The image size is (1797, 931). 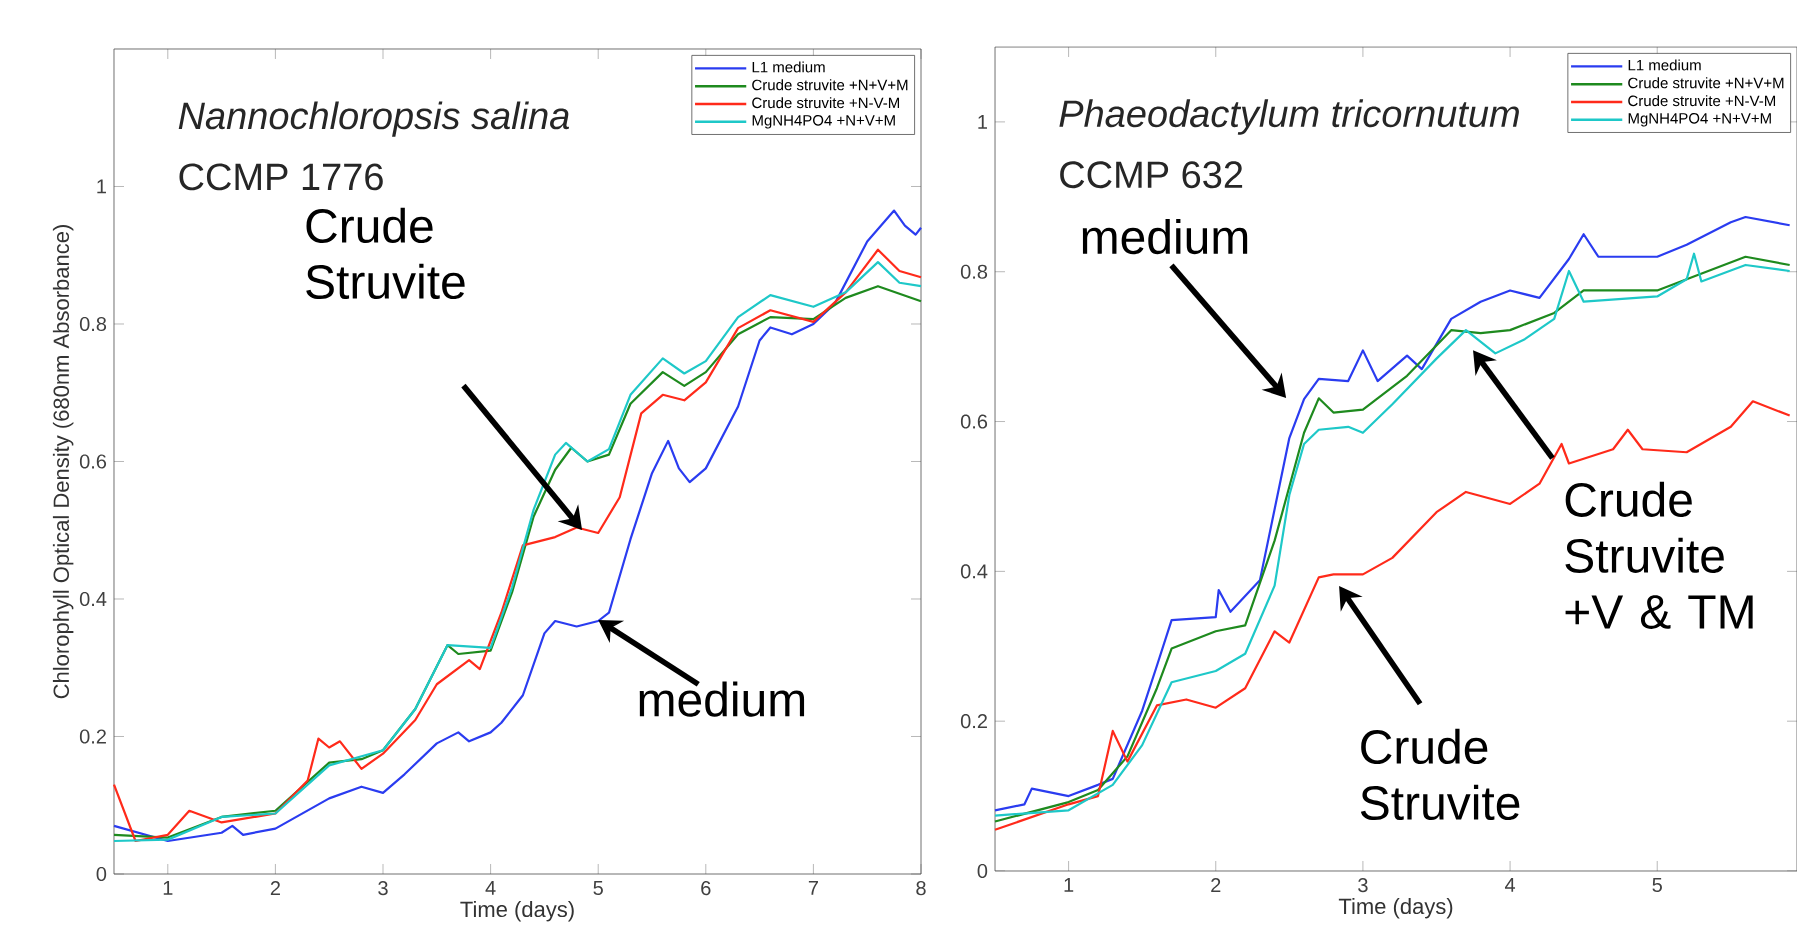 What do you see at coordinates (1151, 175) in the screenshot?
I see `text: CCMP 632` at bounding box center [1151, 175].